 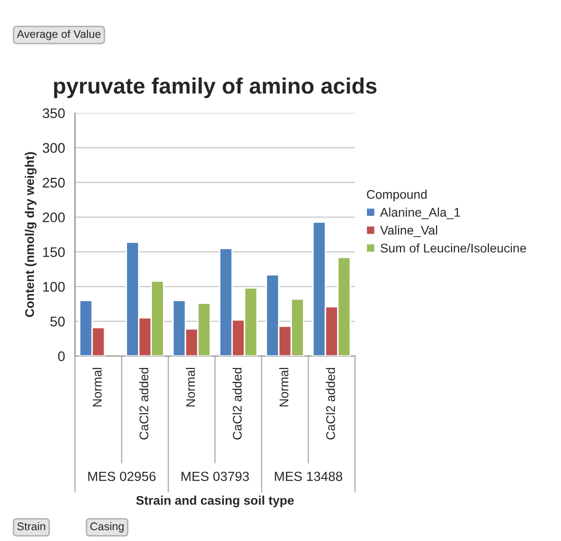 What do you see at coordinates (53, 148) in the screenshot?
I see `y-tick-label: 300` at bounding box center [53, 148].